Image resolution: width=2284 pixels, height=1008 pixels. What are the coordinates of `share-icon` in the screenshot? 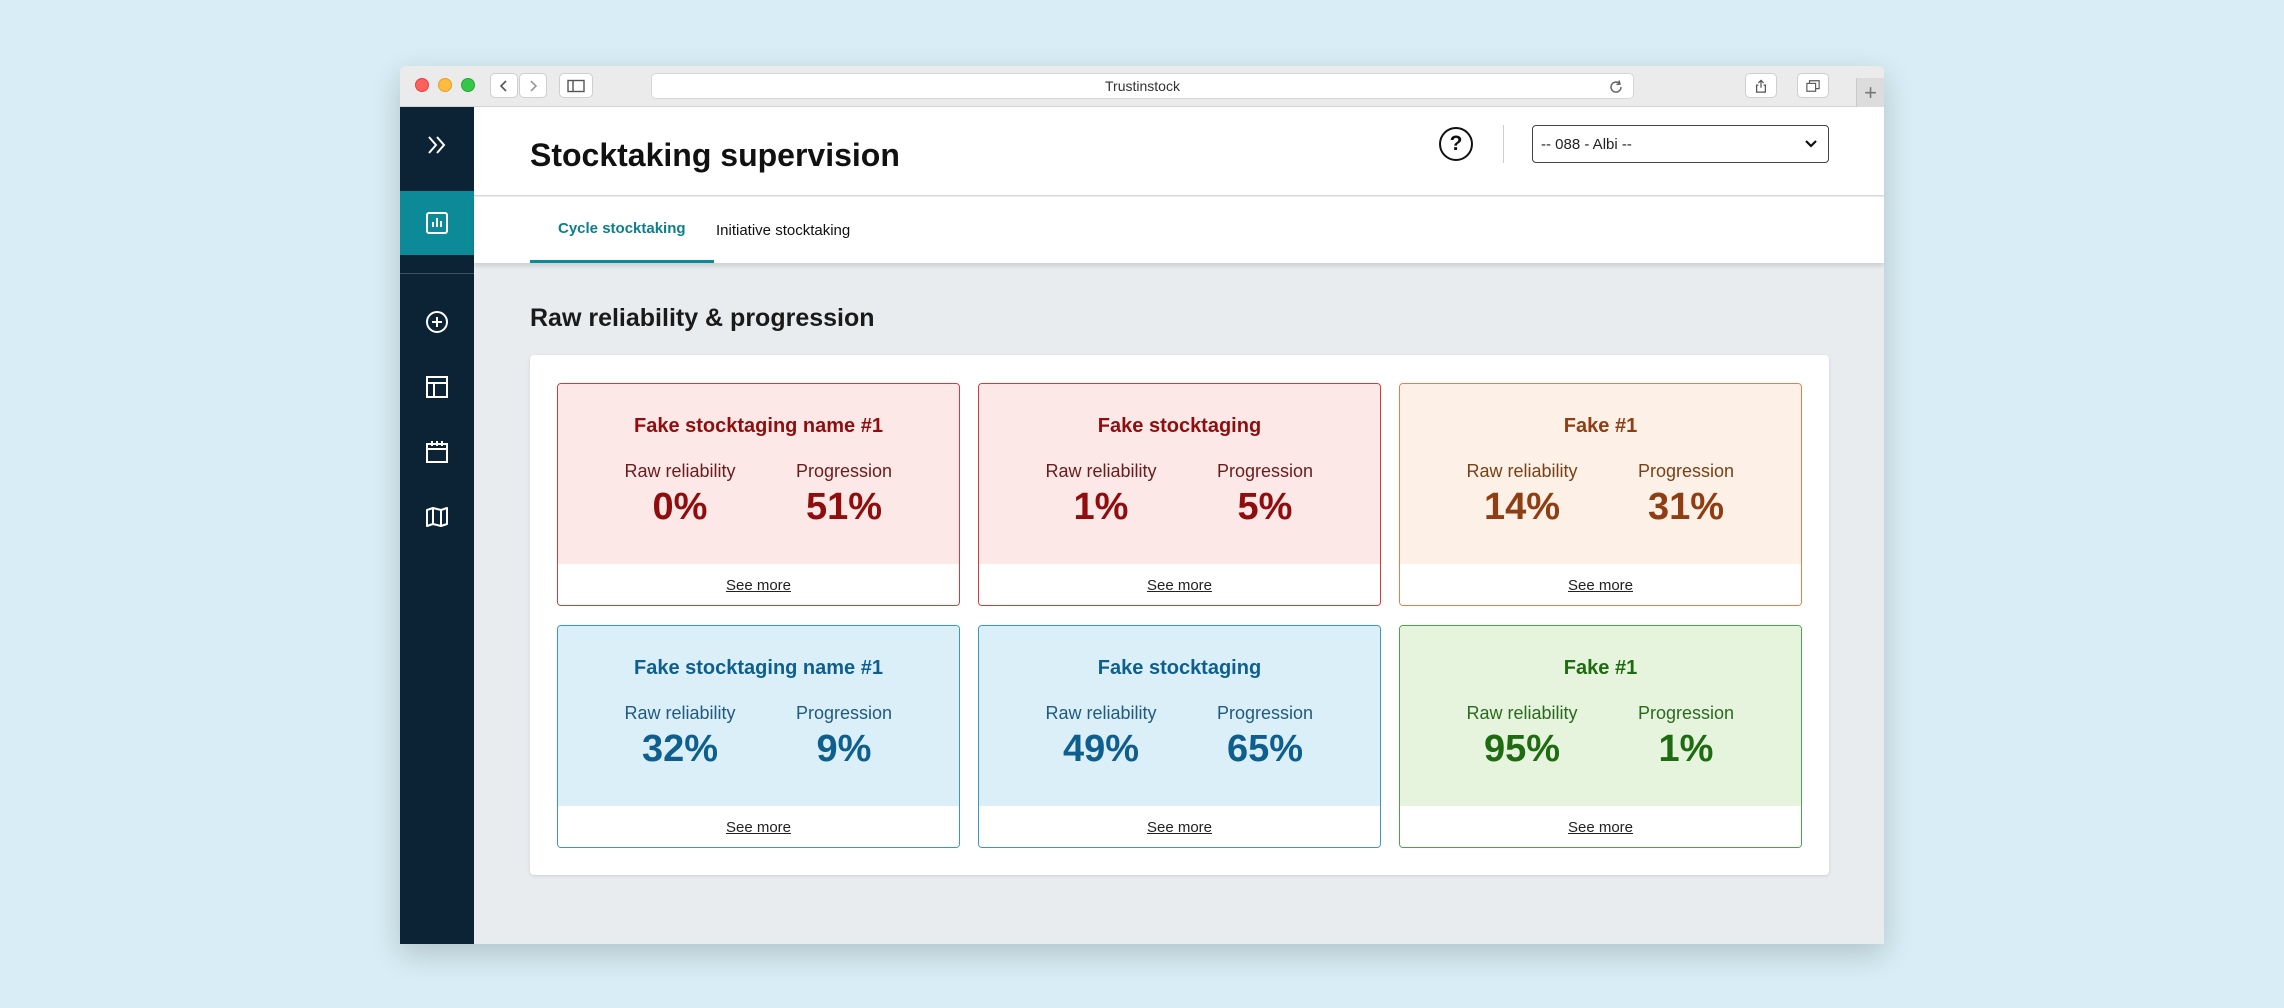 It's located at (1761, 85).